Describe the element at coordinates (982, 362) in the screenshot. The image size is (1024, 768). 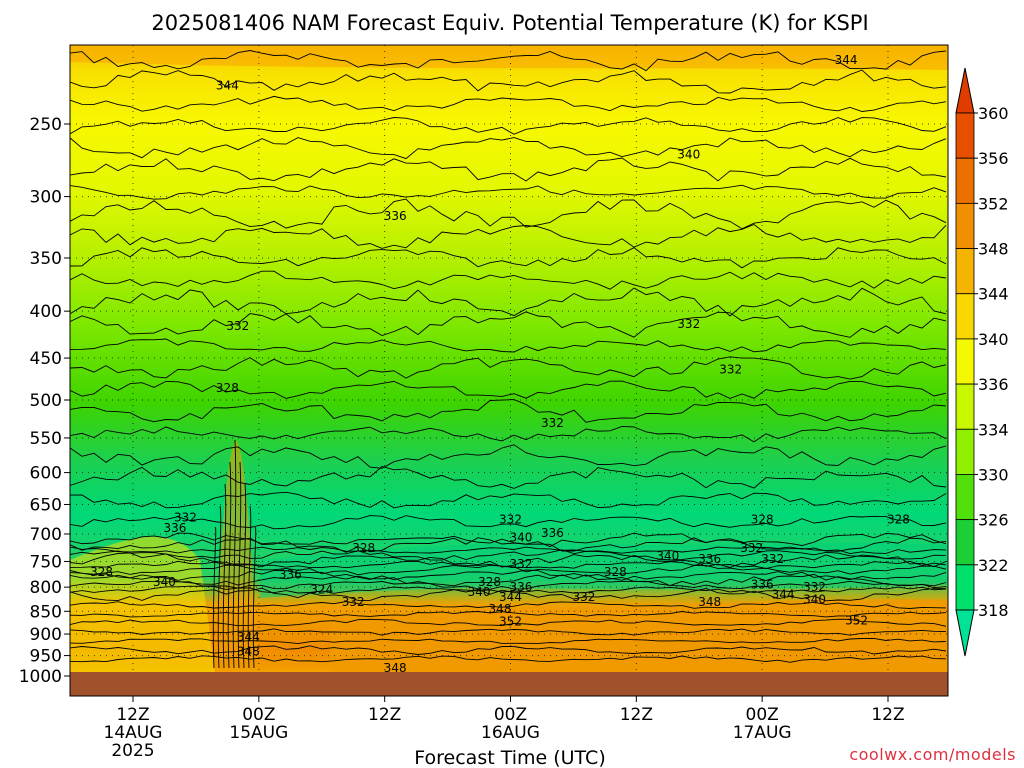
I see `colorbar: 360 356 352 348 344 340 336 334 330 326 322 318` at that location.